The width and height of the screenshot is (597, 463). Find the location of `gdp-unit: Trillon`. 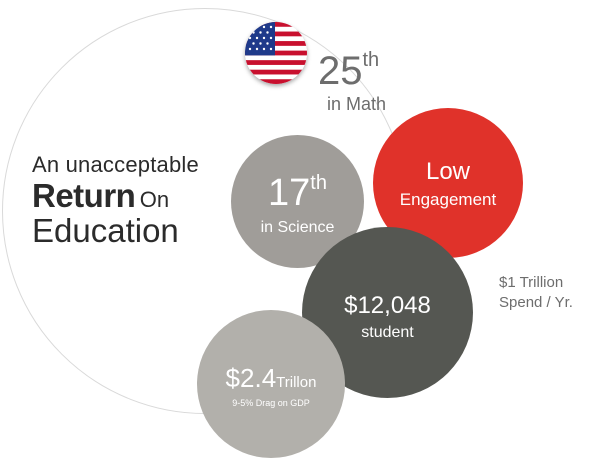

gdp-unit: Trillon is located at coordinates (296, 382).